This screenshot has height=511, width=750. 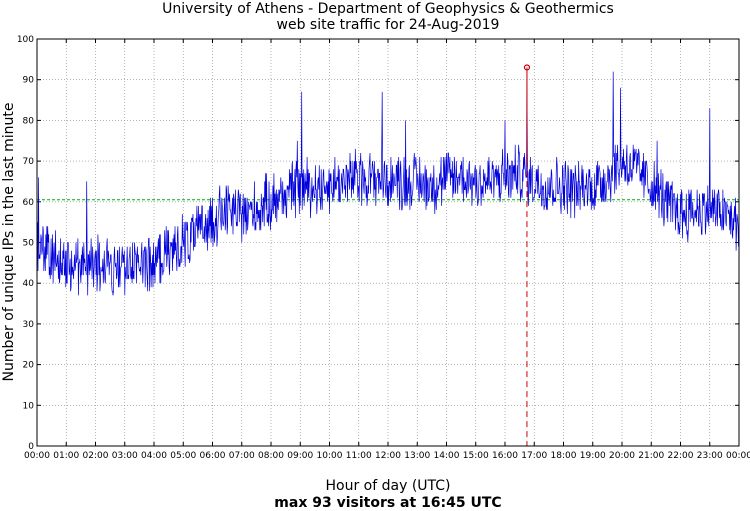 What do you see at coordinates (300, 456) in the screenshot?
I see `x-tick-label: 09:00` at bounding box center [300, 456].